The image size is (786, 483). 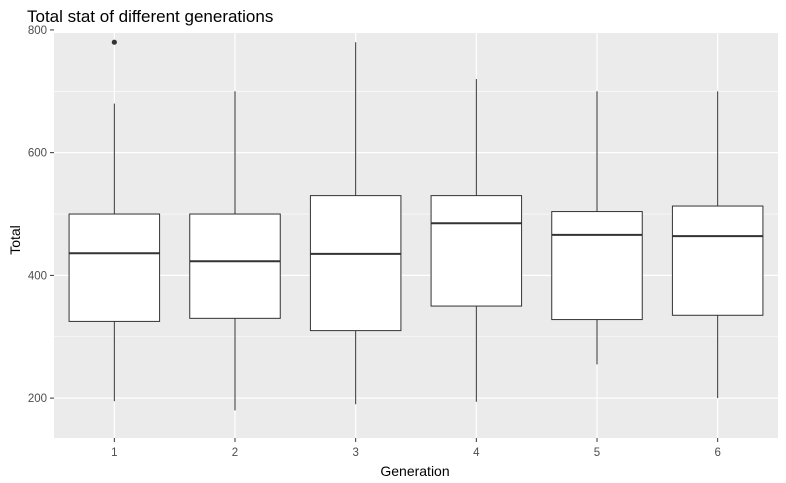 I want to click on chart-title: Total stat of different generations, so click(x=150, y=16).